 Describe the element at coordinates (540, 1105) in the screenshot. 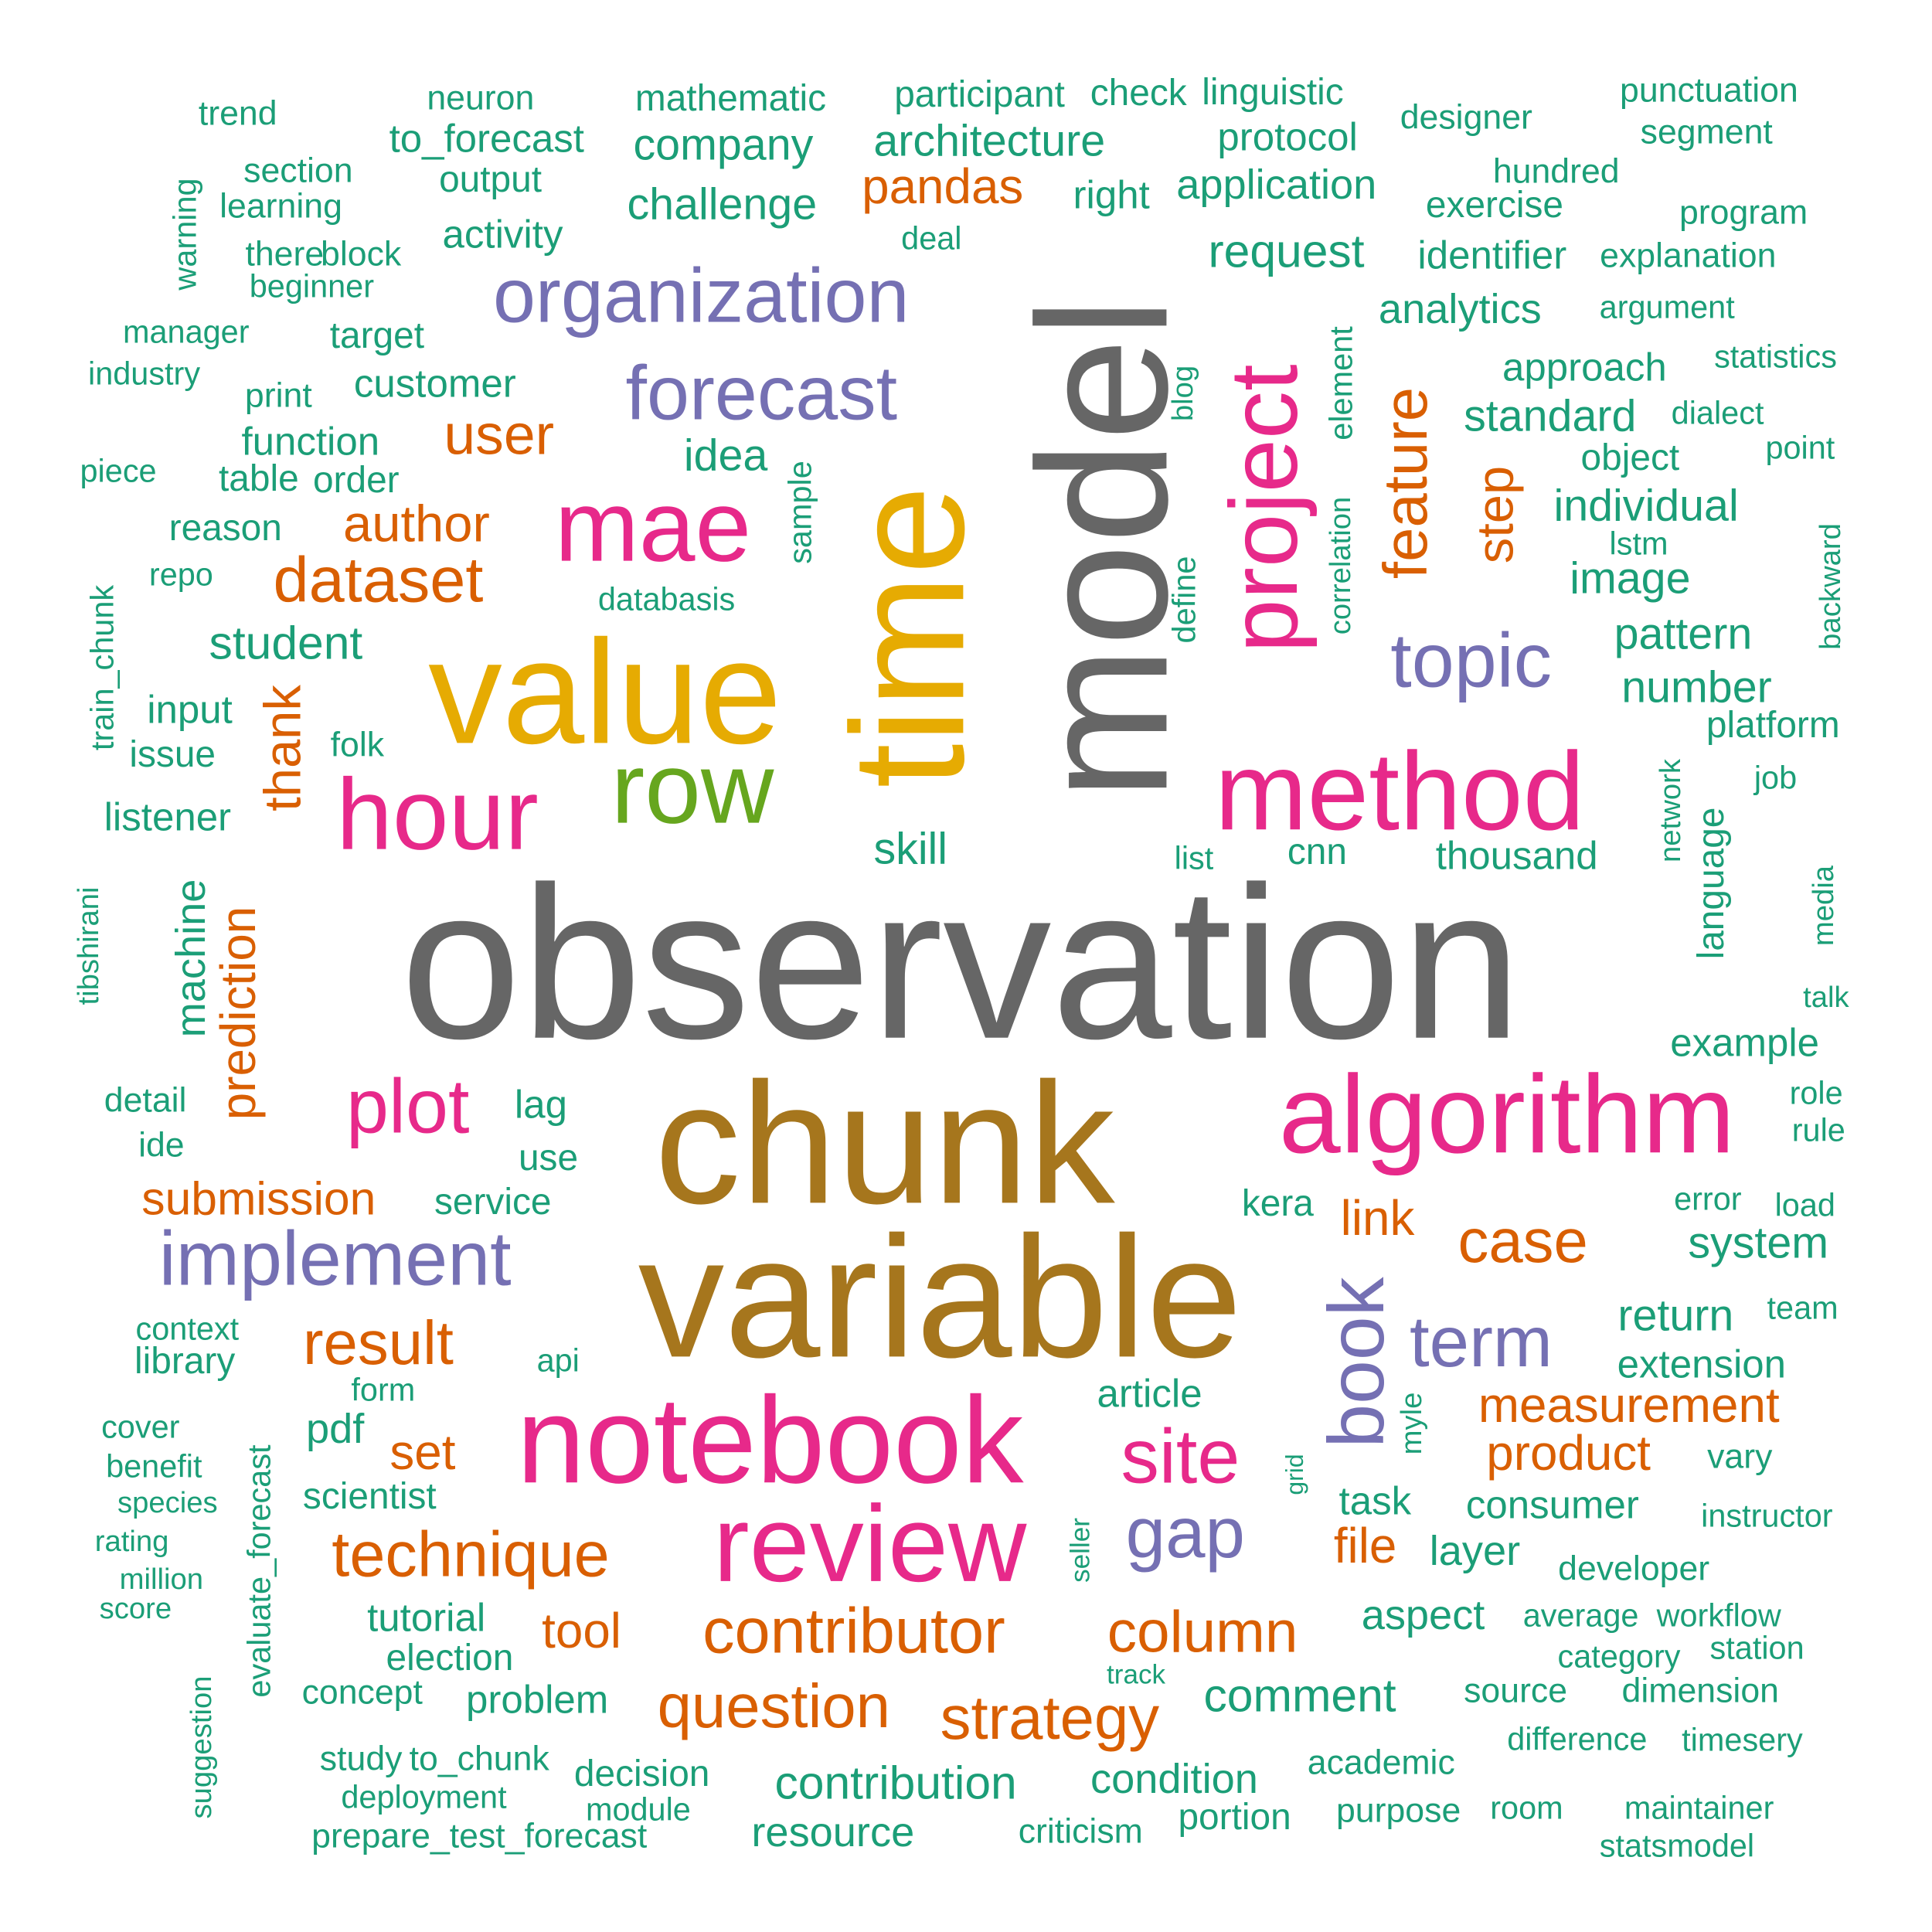

I see `word-lag: lag` at that location.